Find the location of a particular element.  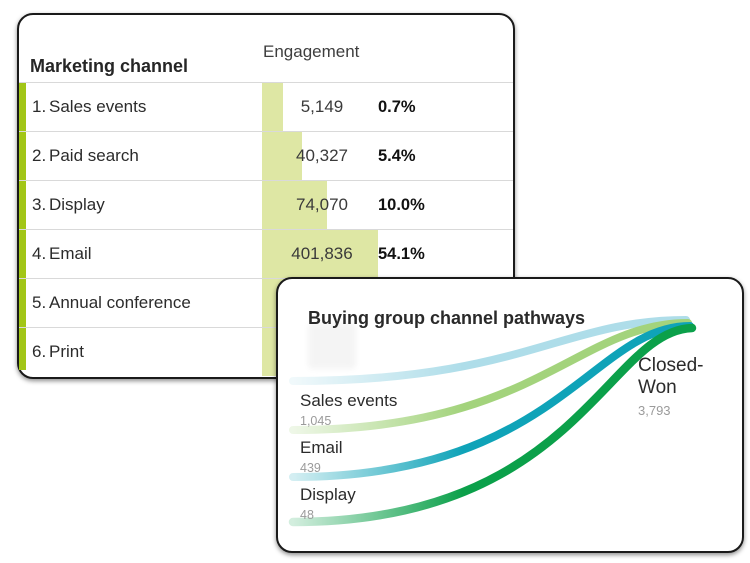

engagement-column-header: Engagement is located at coordinates (311, 51).